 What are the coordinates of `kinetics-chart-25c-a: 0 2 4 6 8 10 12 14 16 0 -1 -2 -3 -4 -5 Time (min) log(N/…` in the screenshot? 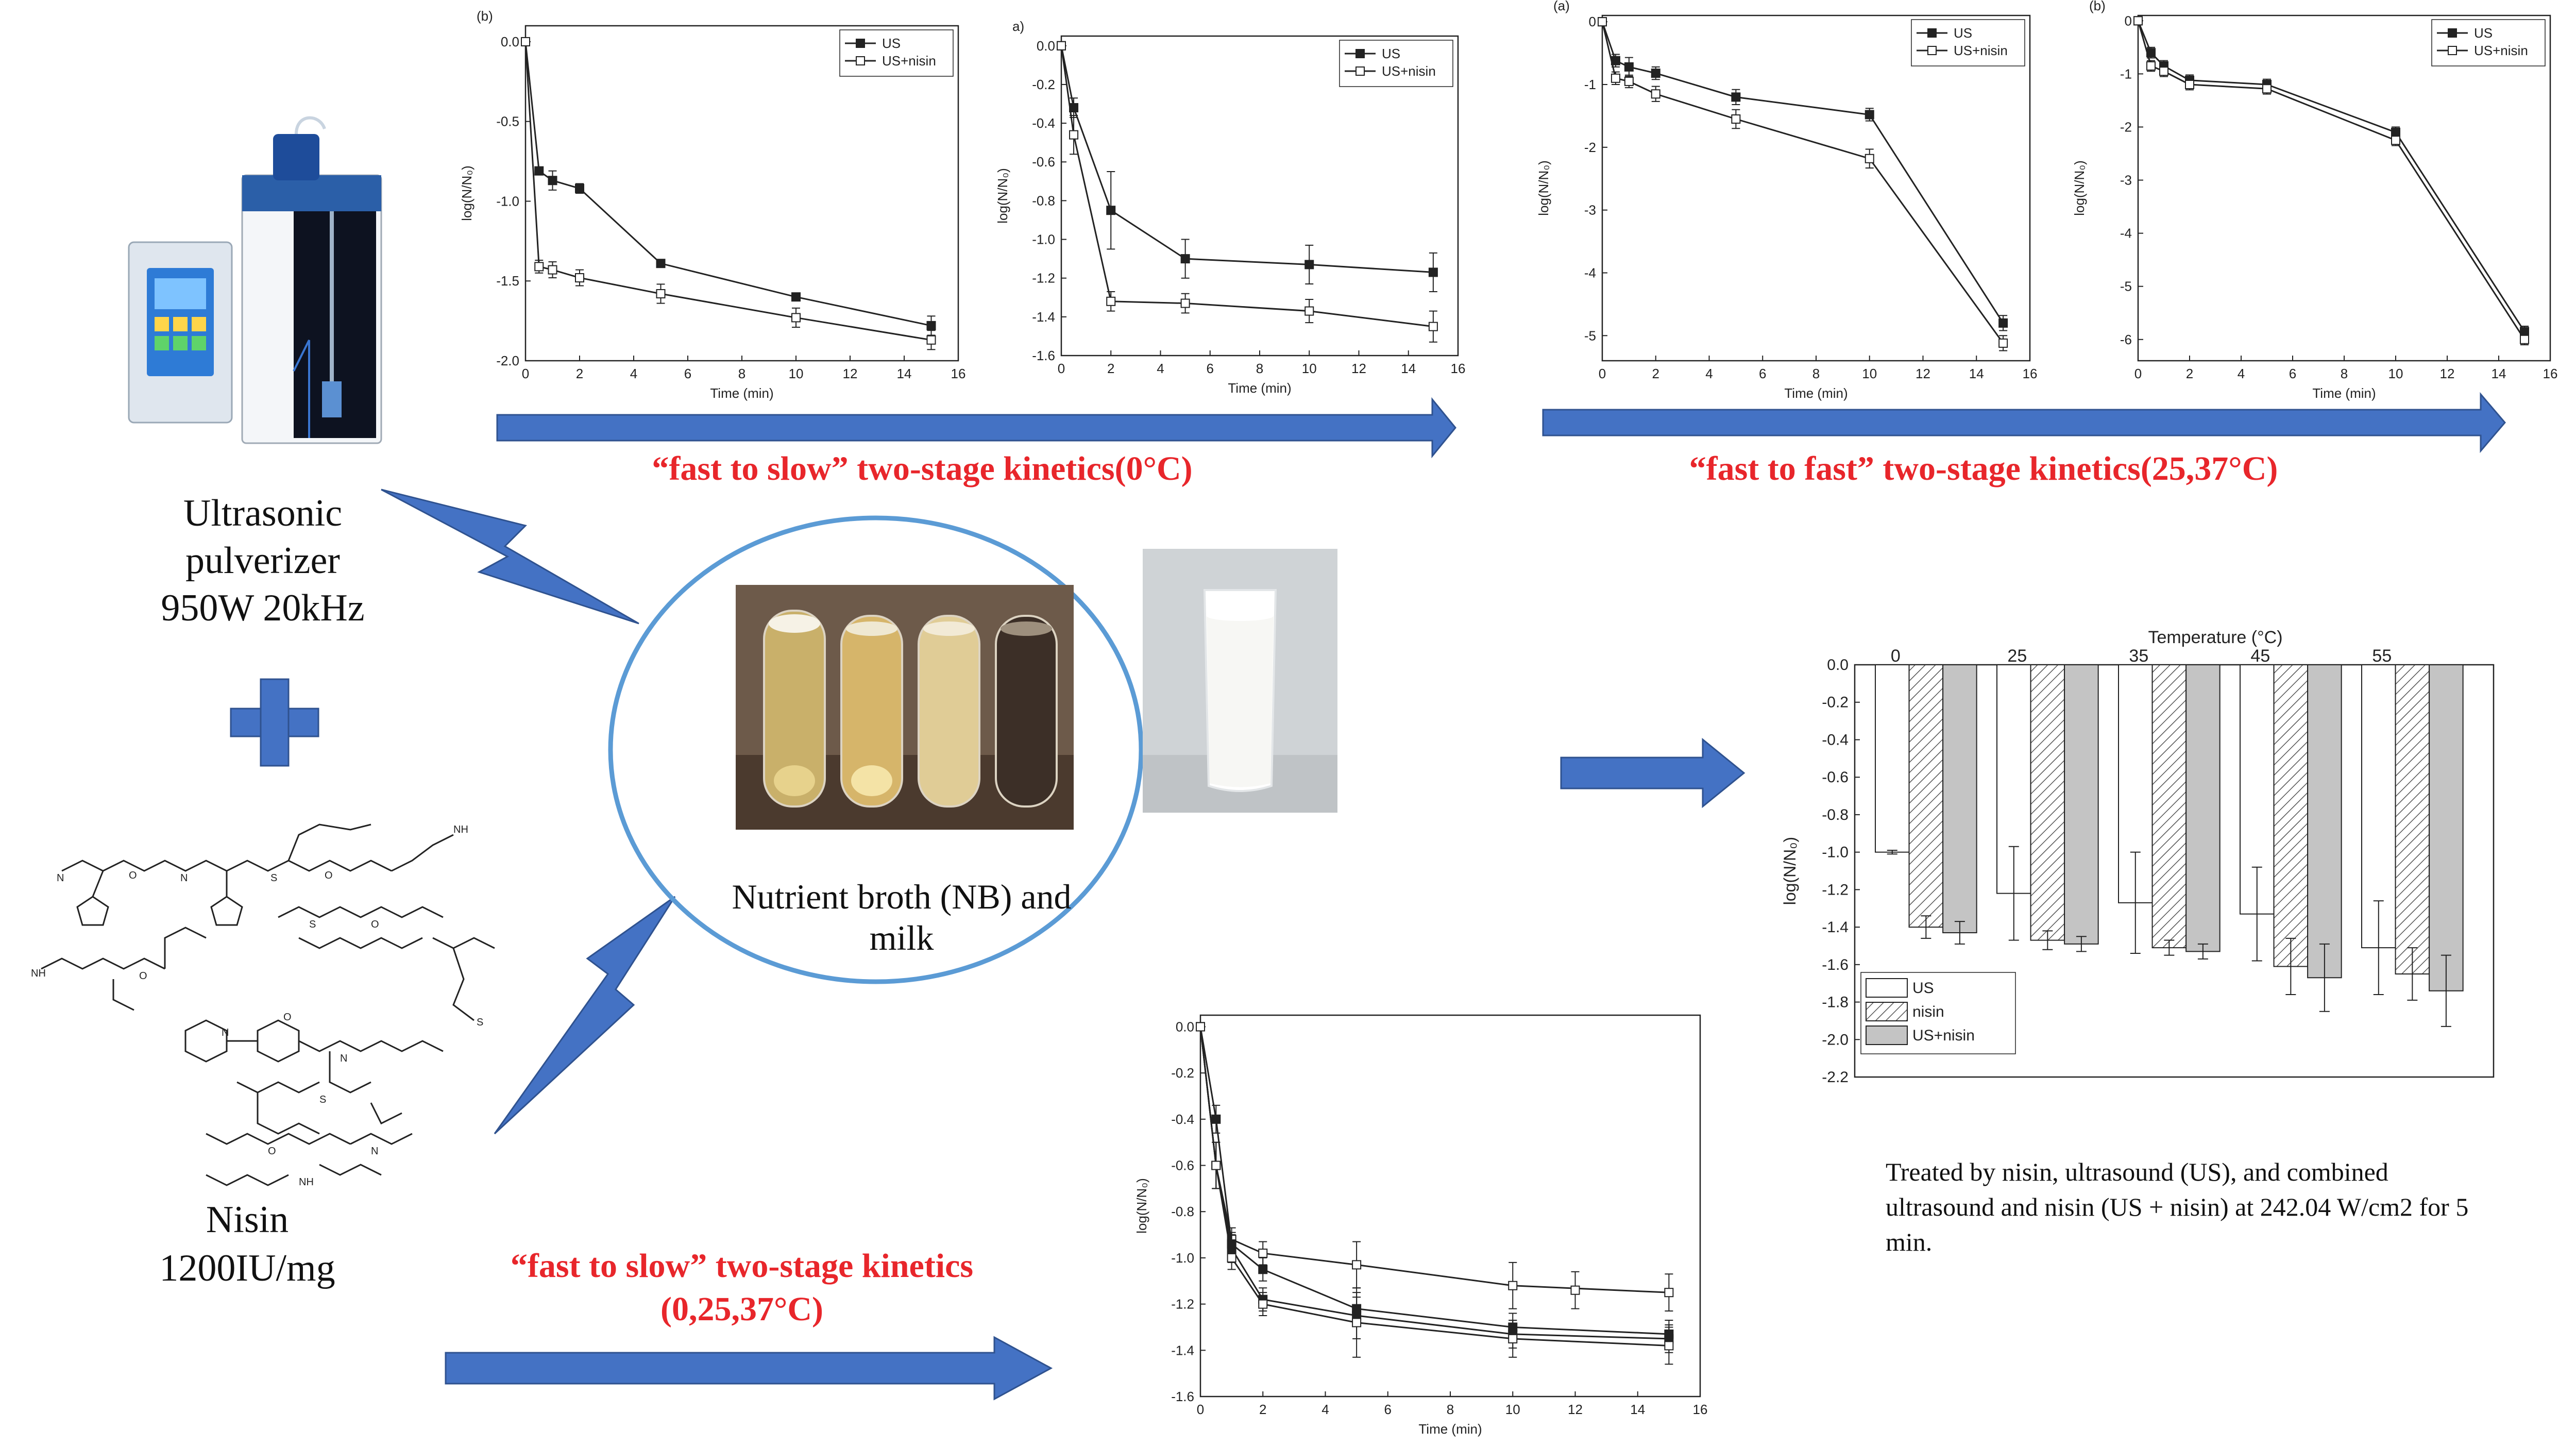 It's located at (1786, 200).